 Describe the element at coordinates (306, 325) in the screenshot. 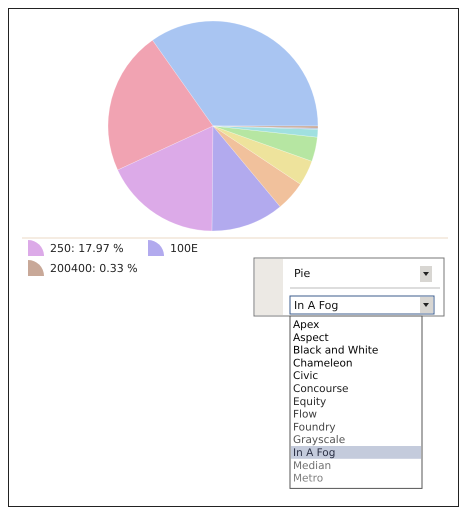

I see `text: Apex` at that location.